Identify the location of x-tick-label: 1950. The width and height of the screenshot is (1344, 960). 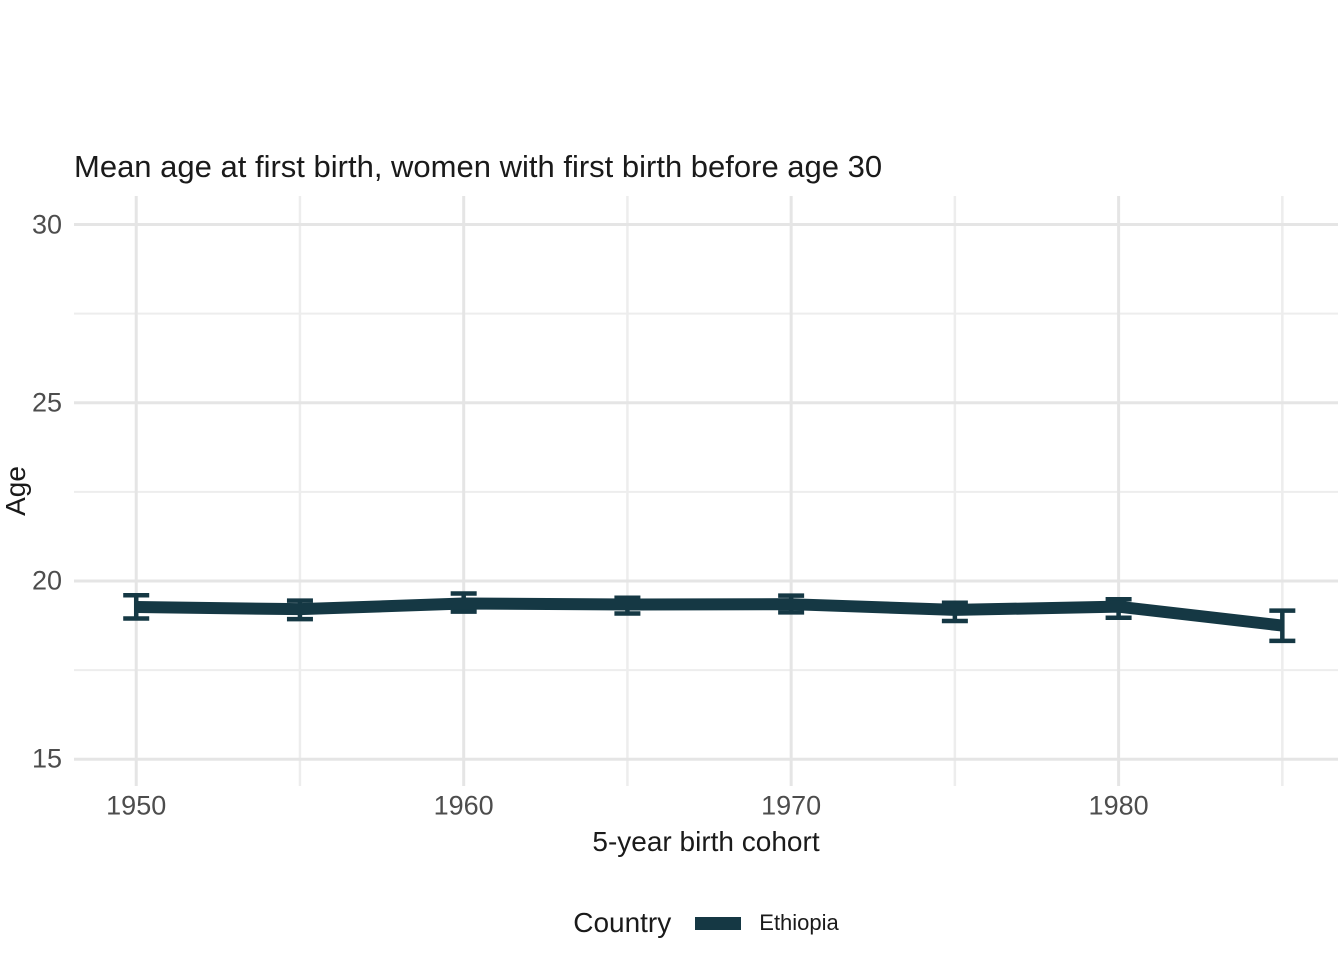
(136, 805).